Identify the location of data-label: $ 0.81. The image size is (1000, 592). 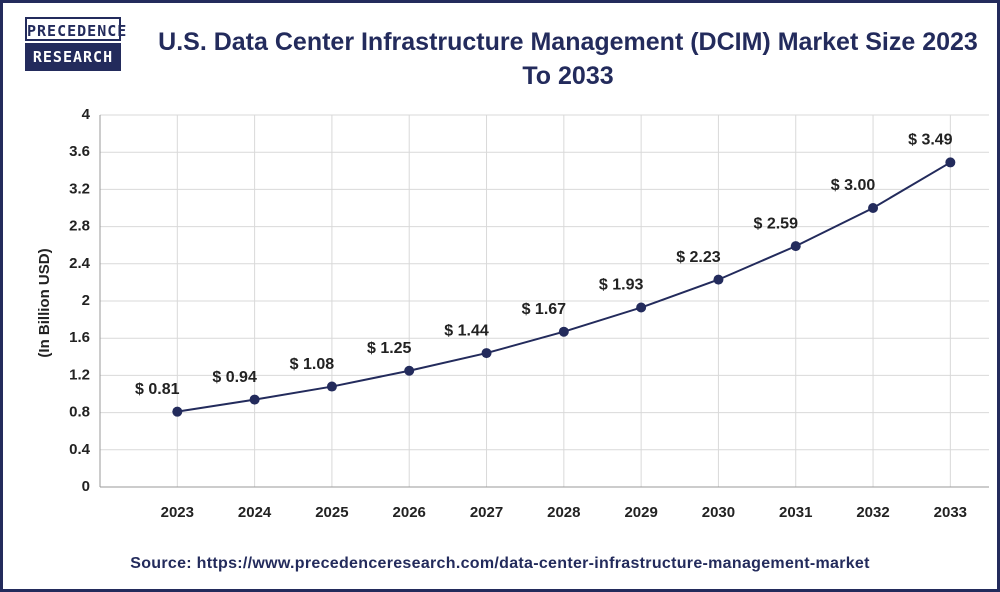
(157, 389).